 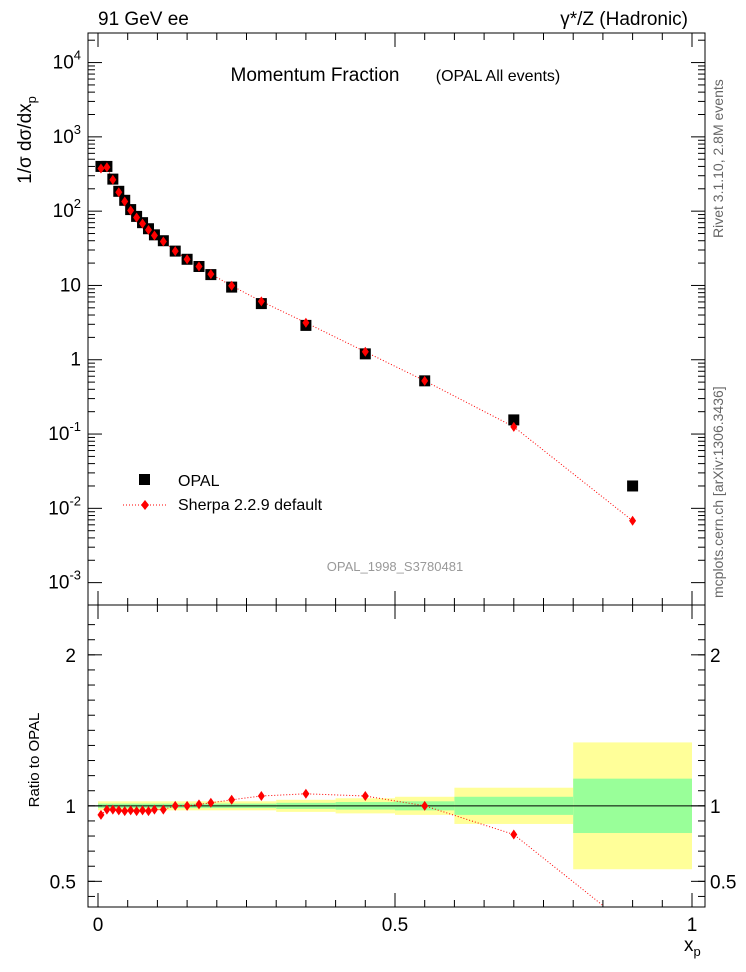 I want to click on legend-sherpa-label: Sherpa 2.2.9 default, so click(x=250, y=505).